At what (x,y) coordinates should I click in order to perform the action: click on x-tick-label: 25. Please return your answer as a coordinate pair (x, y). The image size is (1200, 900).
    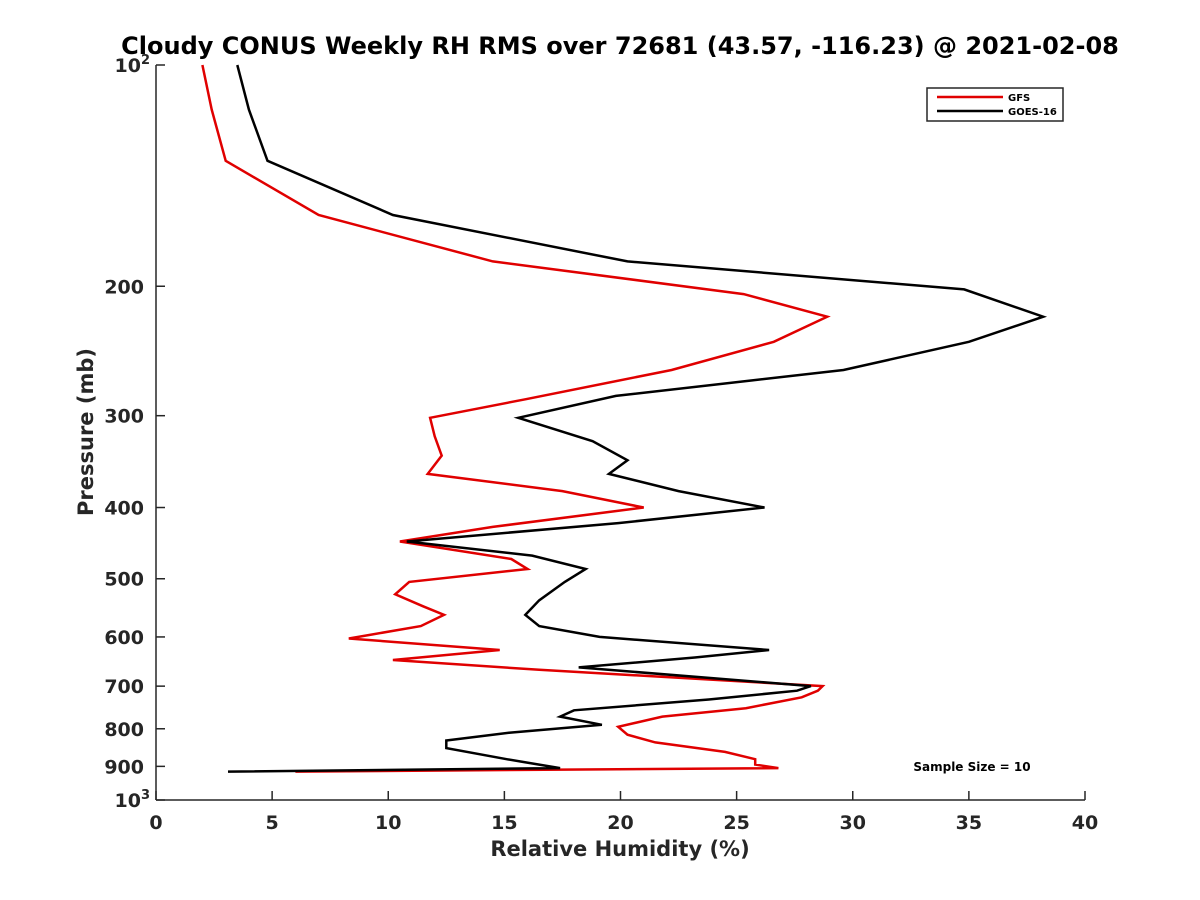
    Looking at the image, I should click on (736, 823).